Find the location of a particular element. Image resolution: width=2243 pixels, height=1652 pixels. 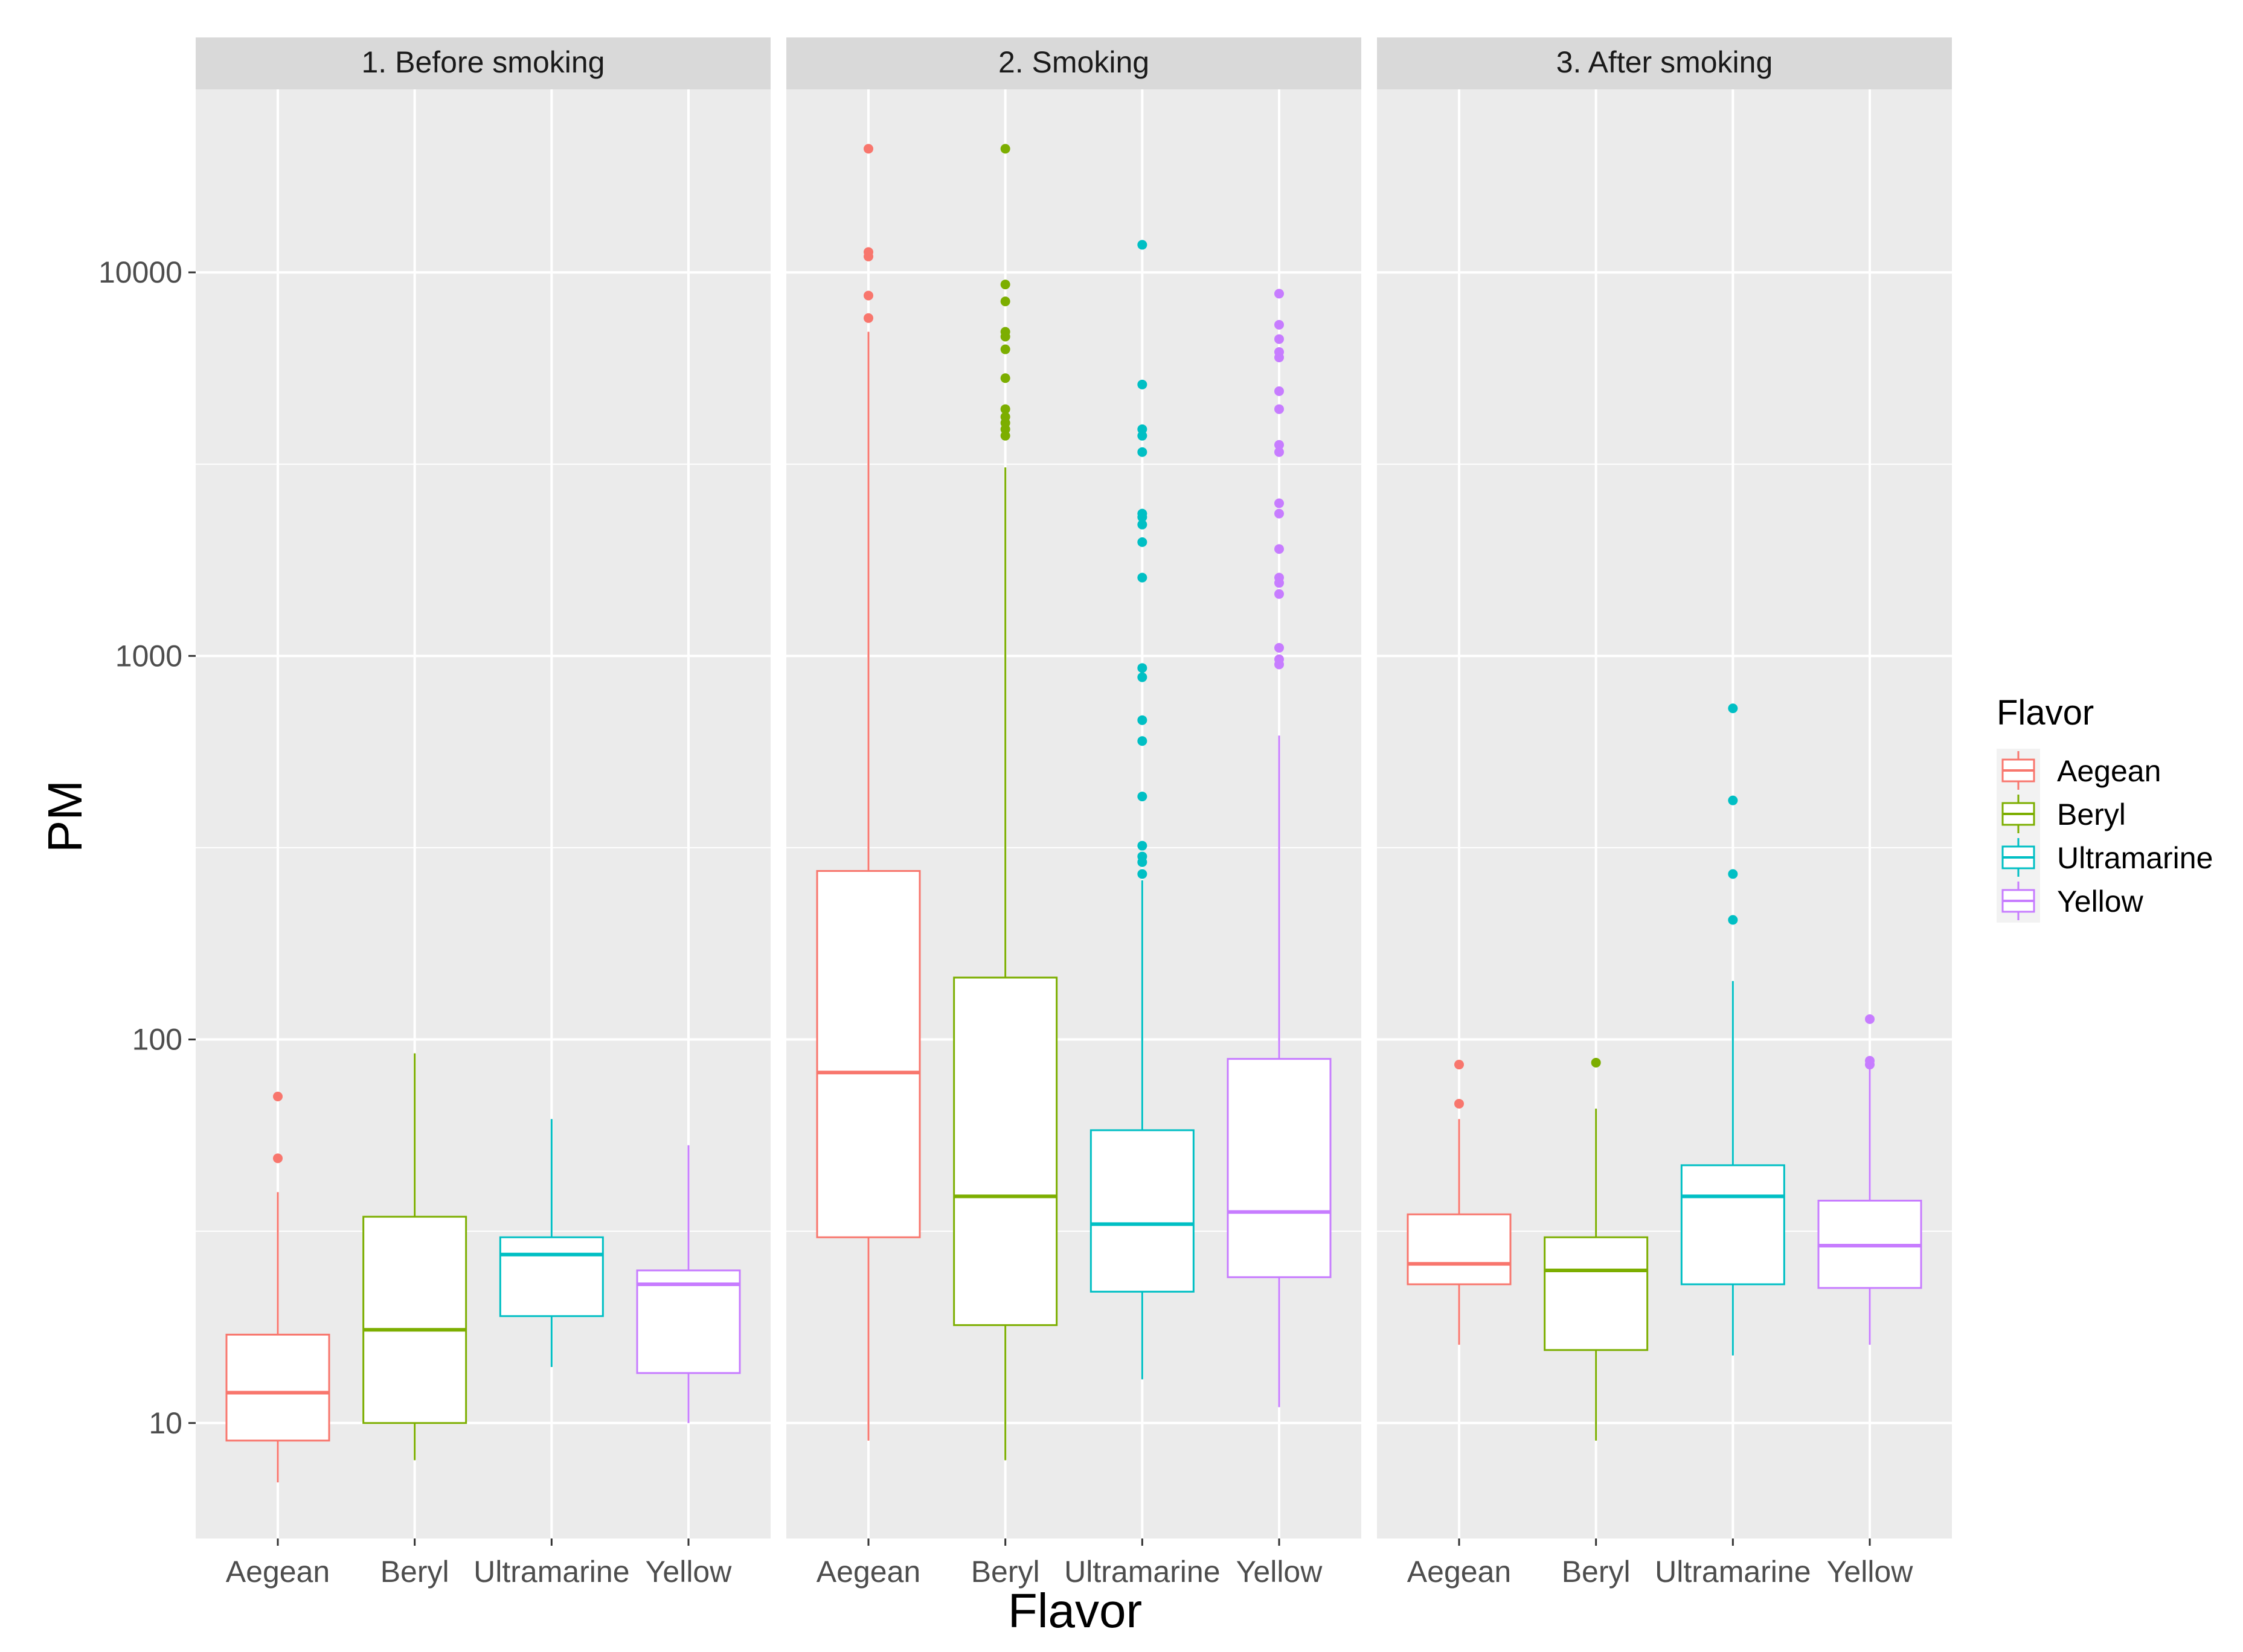

y-axis-title: PM is located at coordinates (65, 816).